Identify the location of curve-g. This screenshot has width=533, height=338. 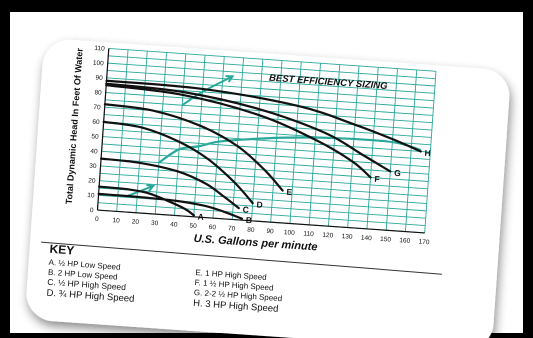
(248, 127).